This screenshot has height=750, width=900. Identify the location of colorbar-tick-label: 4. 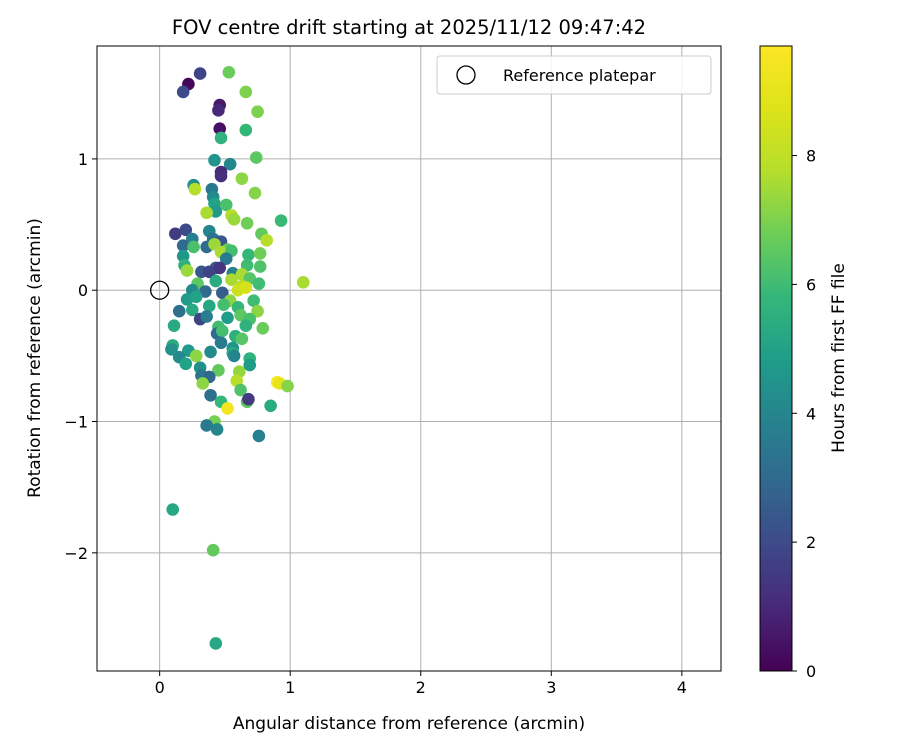
(811, 413).